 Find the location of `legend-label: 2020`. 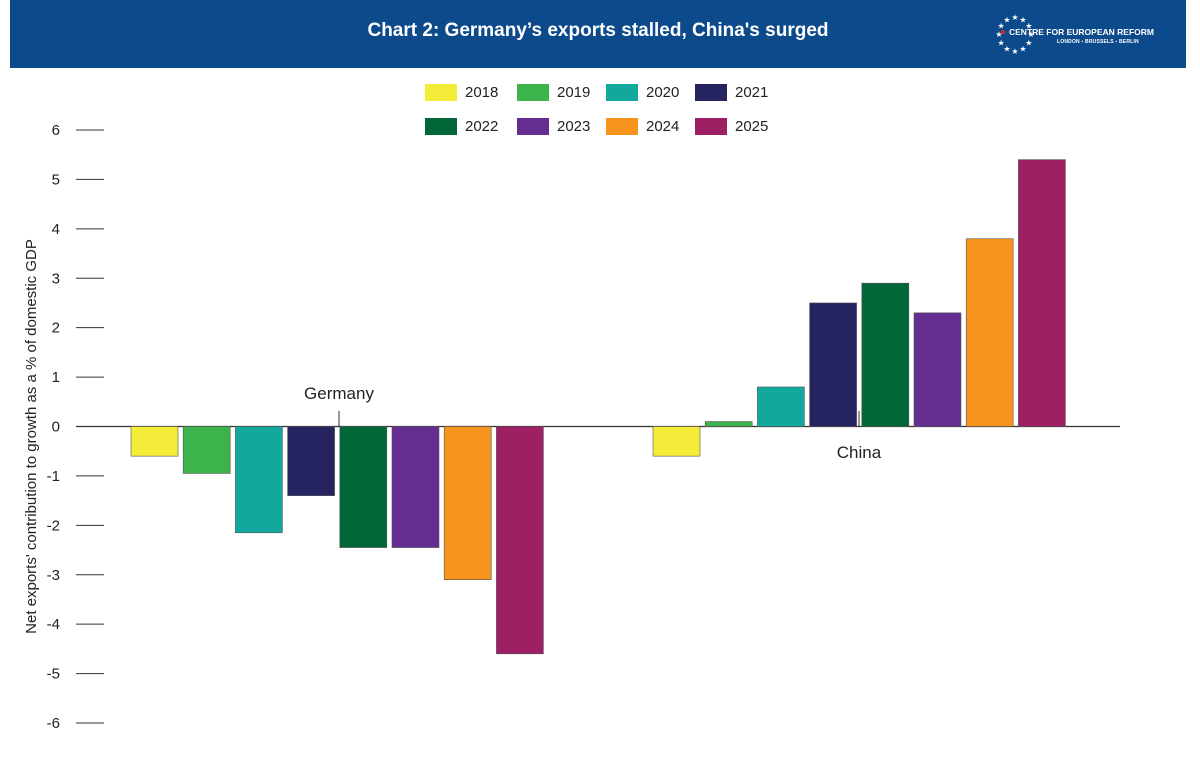

legend-label: 2020 is located at coordinates (663, 92).